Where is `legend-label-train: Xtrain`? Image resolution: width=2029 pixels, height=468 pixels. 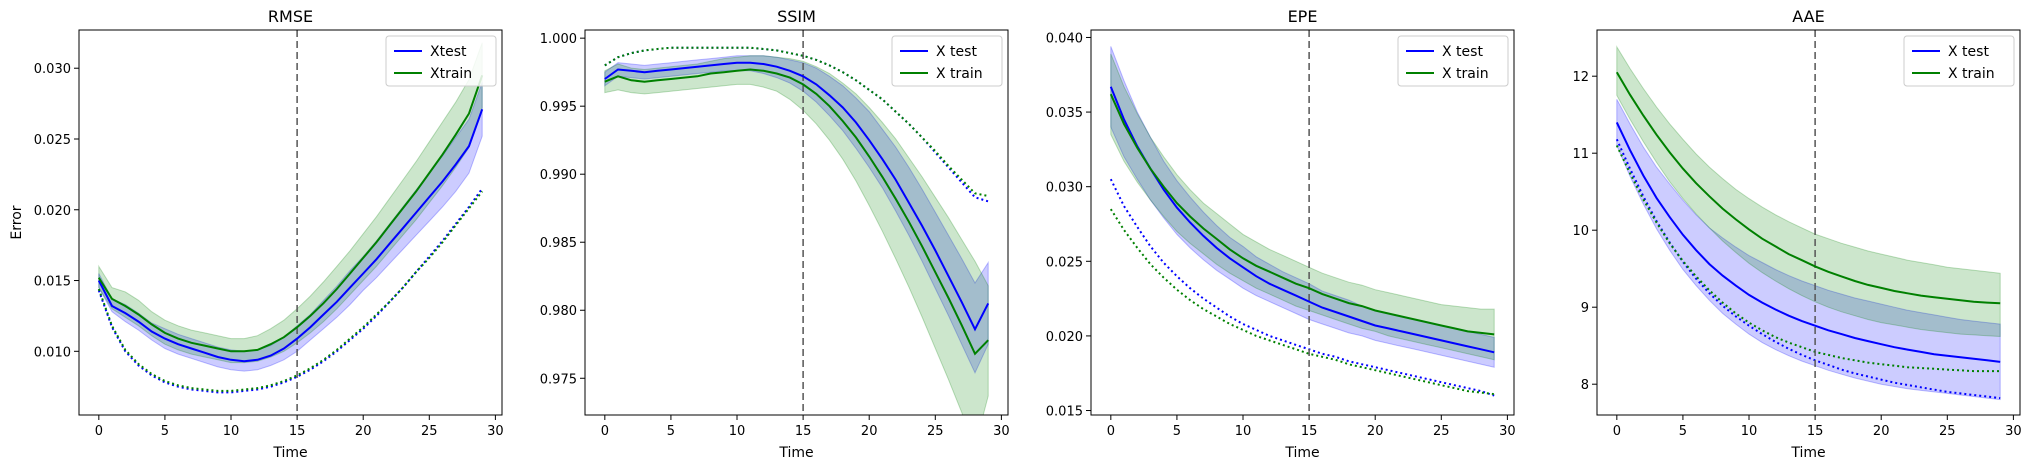 legend-label-train: Xtrain is located at coordinates (451, 74).